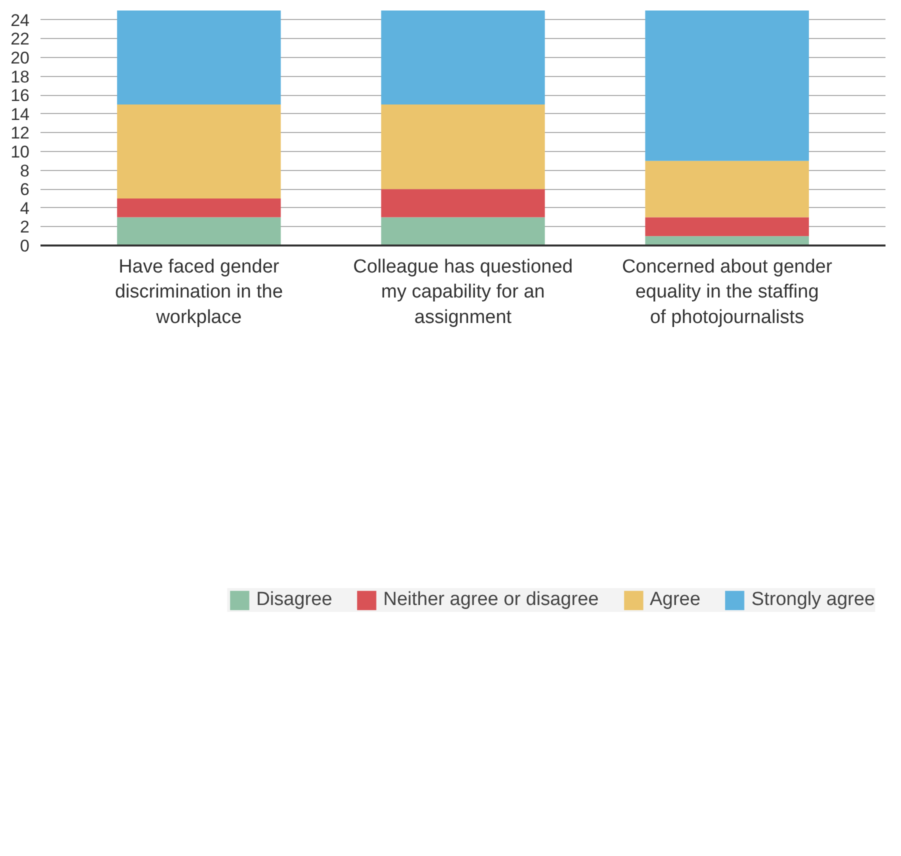 This screenshot has height=856, width=901. I want to click on y-tick-label: 20, so click(20, 58).